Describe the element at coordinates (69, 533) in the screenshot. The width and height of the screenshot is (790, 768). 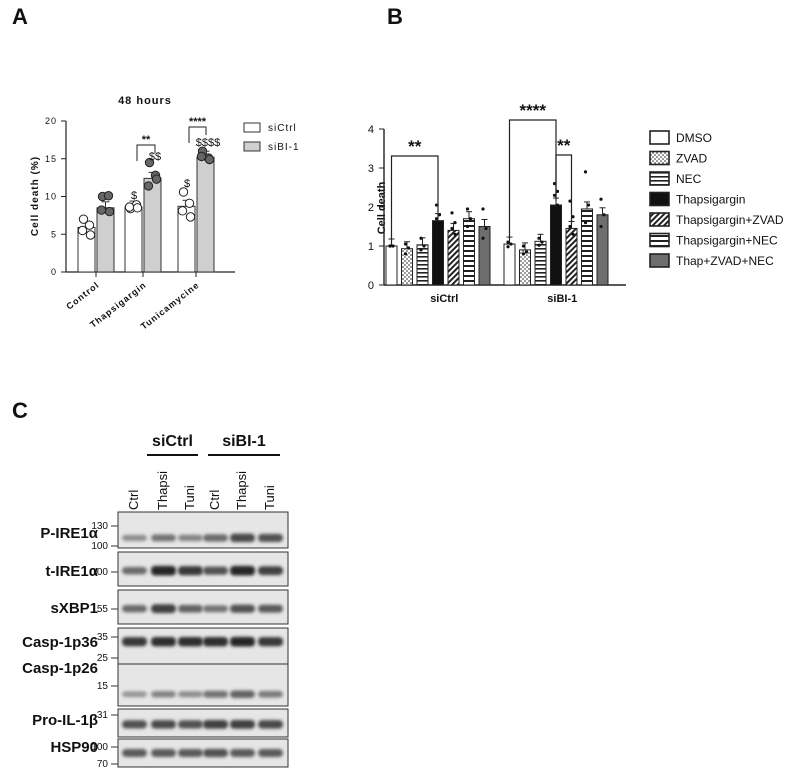
I see `blot-row-label: P-IRE1α` at that location.